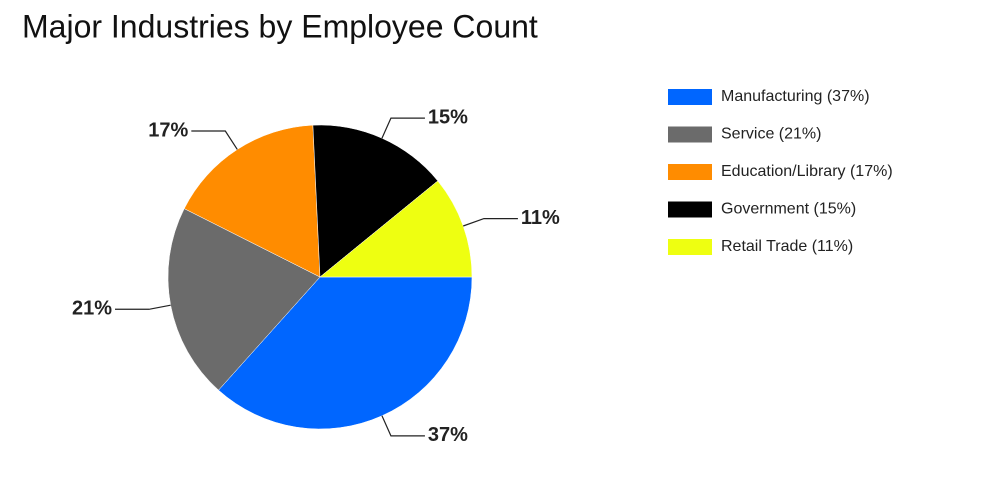 The width and height of the screenshot is (984, 481). Describe the element at coordinates (795, 96) in the screenshot. I see `legend-label: Manufacturing (37%)` at that location.